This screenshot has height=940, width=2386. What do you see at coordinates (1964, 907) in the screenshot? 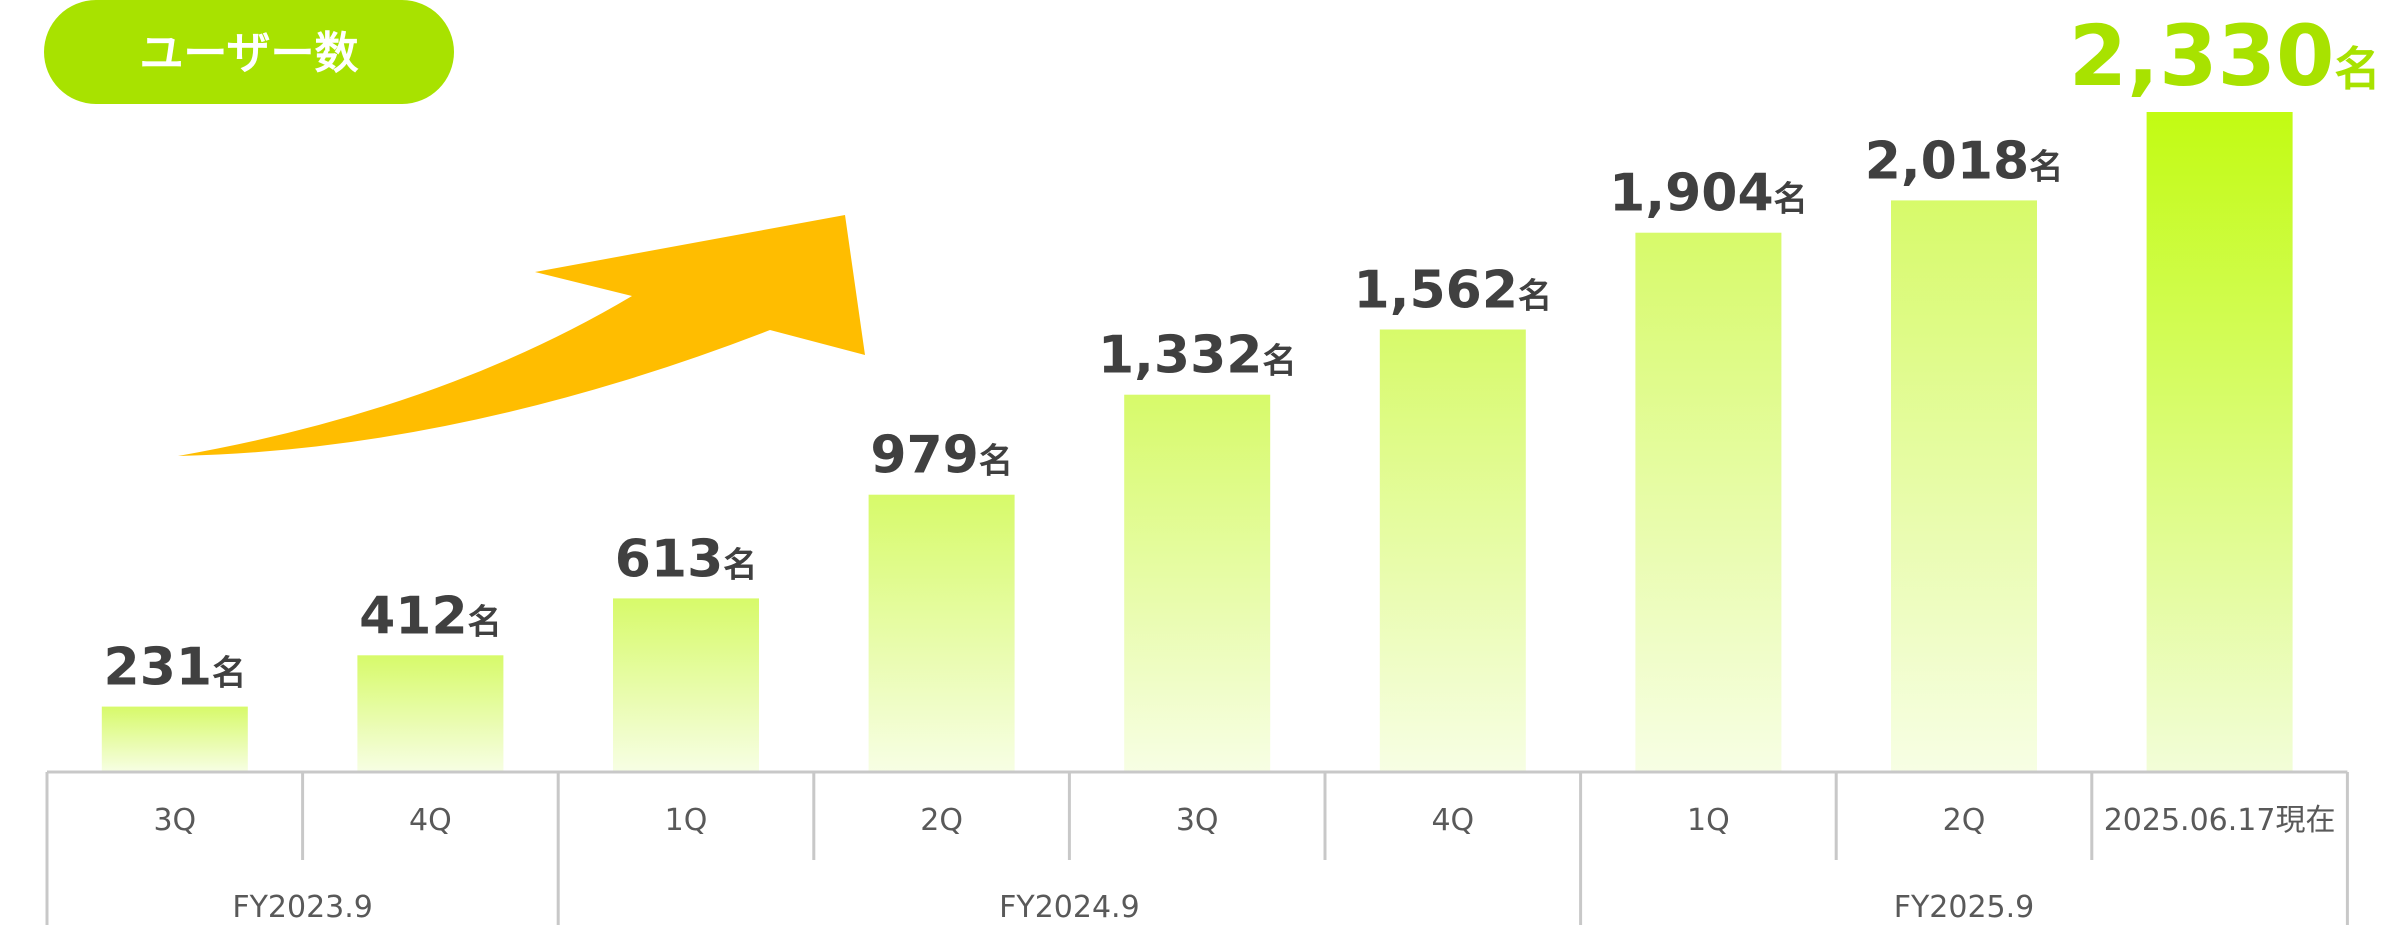
I see `fiscal-year-group-label: FY2025.9` at bounding box center [1964, 907].